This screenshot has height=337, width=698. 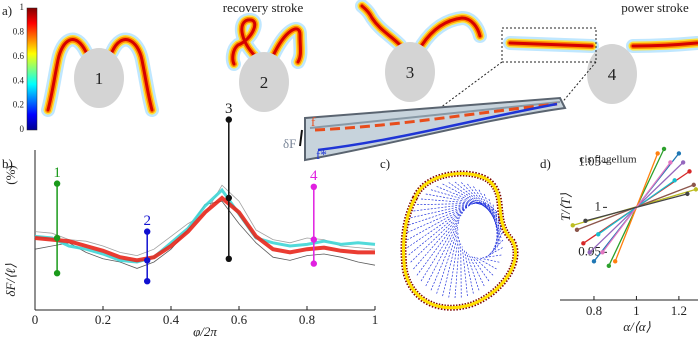 What do you see at coordinates (655, 7) in the screenshot?
I see `stroke-title: power stroke` at bounding box center [655, 7].